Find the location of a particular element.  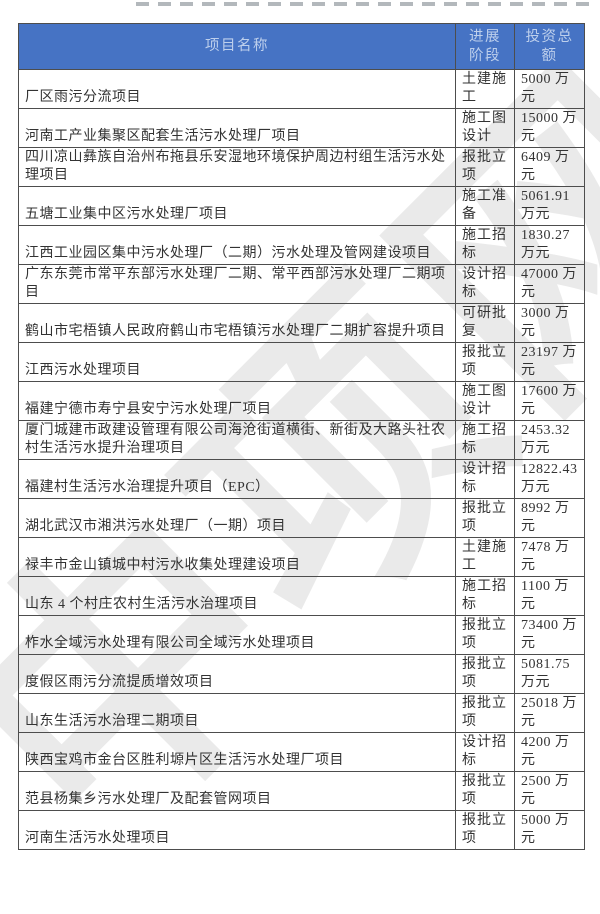

total-investment-cell: 17600 万元 is located at coordinates (549, 401).